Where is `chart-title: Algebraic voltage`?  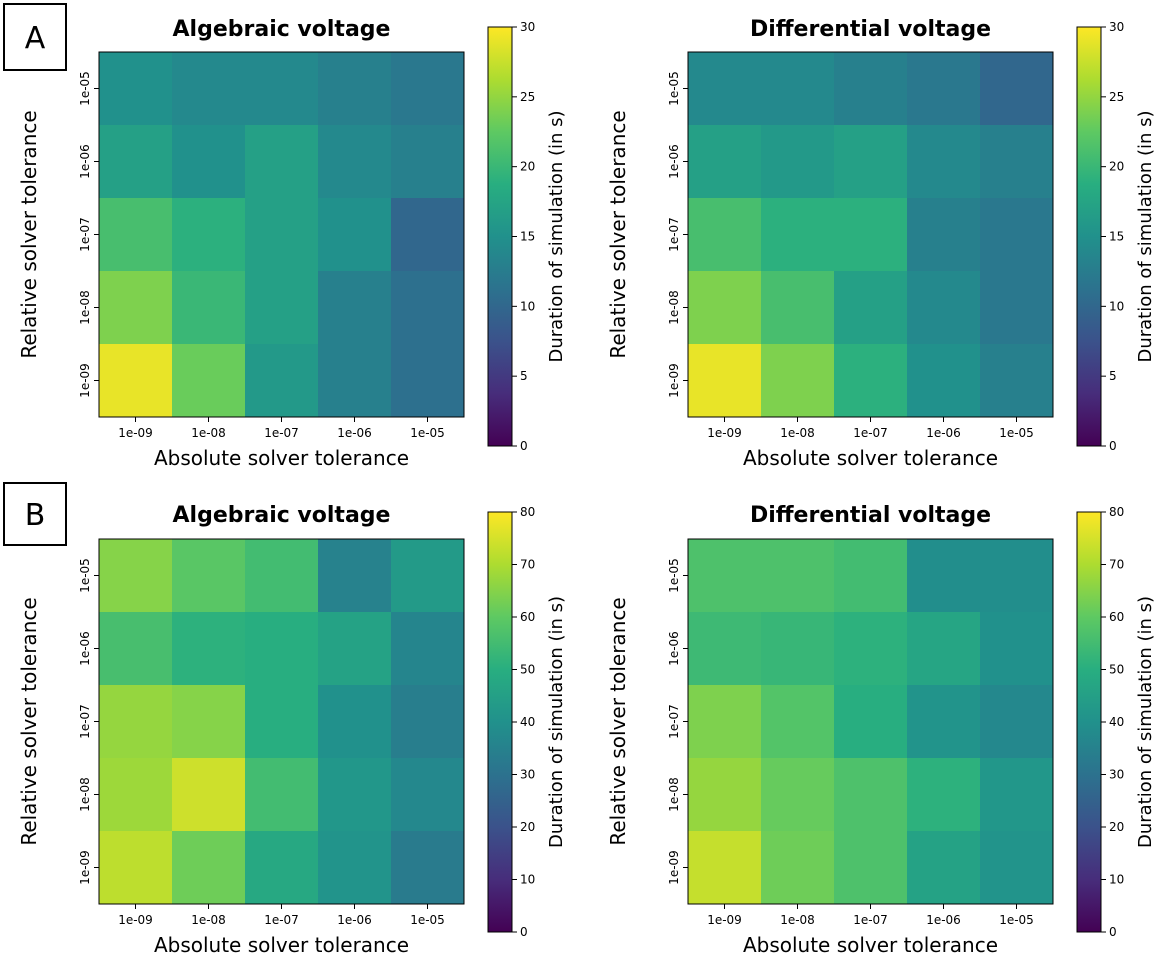 chart-title: Algebraic voltage is located at coordinates (282, 29).